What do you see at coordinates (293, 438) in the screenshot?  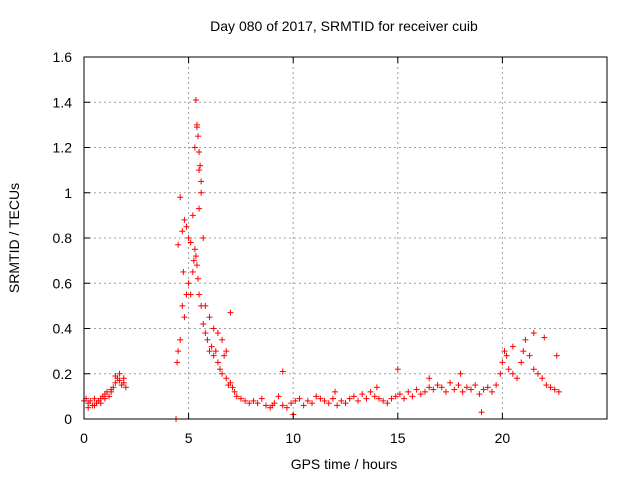 I see `x-tick-label: 10` at bounding box center [293, 438].